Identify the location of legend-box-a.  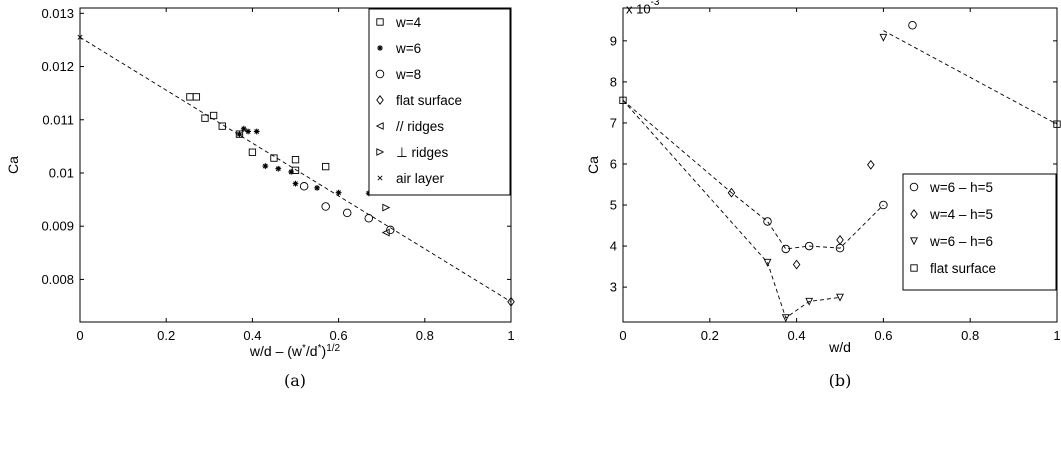
(439, 102).